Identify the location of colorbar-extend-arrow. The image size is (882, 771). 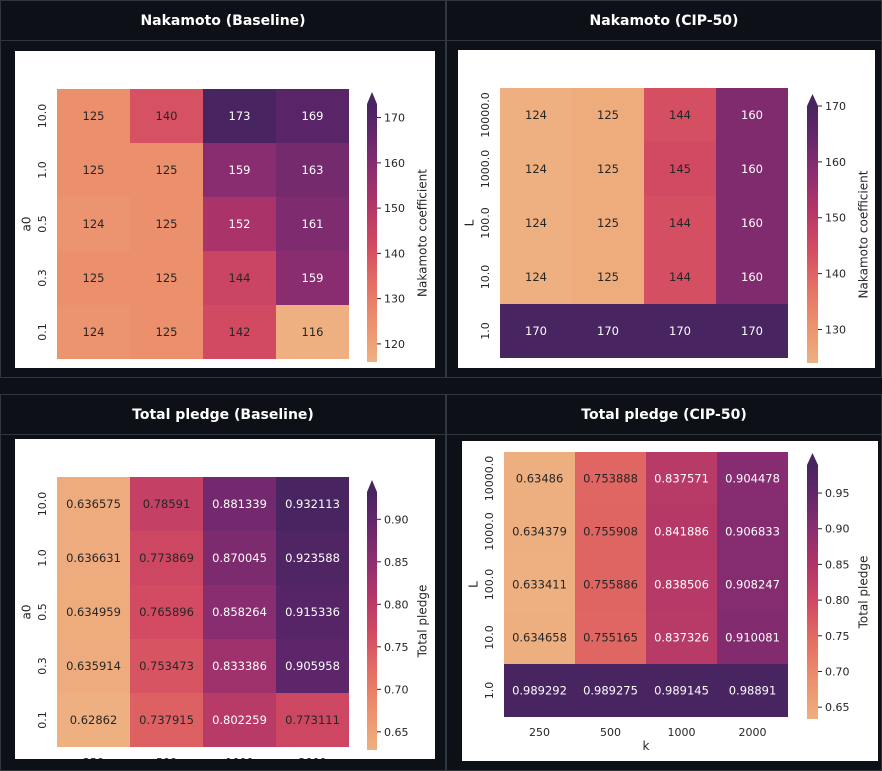
(812, 459).